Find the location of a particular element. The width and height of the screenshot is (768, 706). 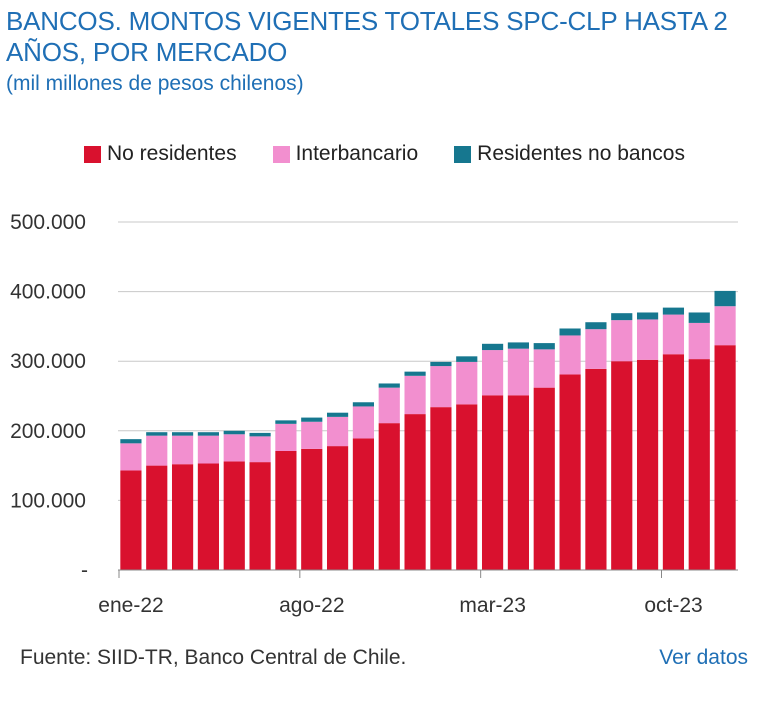

legend-swatch-no-residentes is located at coordinates (92, 154).